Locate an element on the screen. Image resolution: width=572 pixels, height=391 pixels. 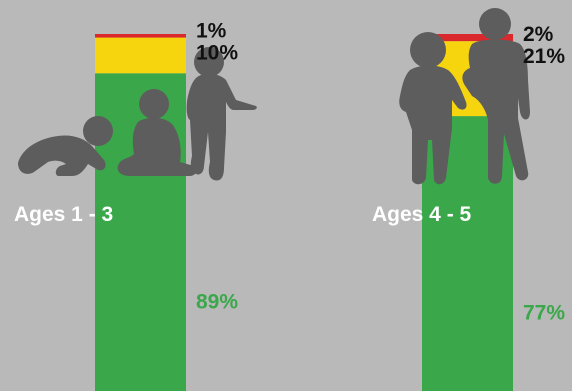
crawling-baby-silhouette-icon is located at coordinates (65, 146).